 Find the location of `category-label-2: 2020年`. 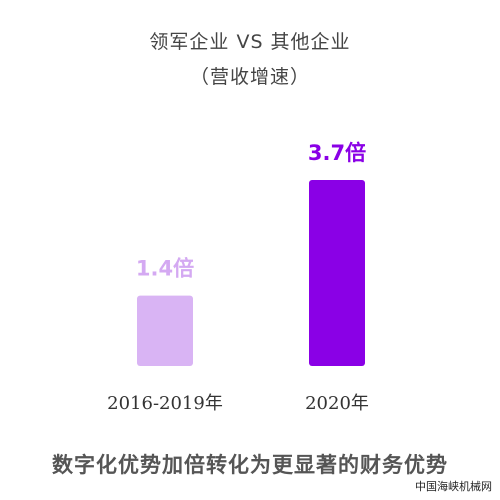

category-label-2: 2020年 is located at coordinates (337, 403).